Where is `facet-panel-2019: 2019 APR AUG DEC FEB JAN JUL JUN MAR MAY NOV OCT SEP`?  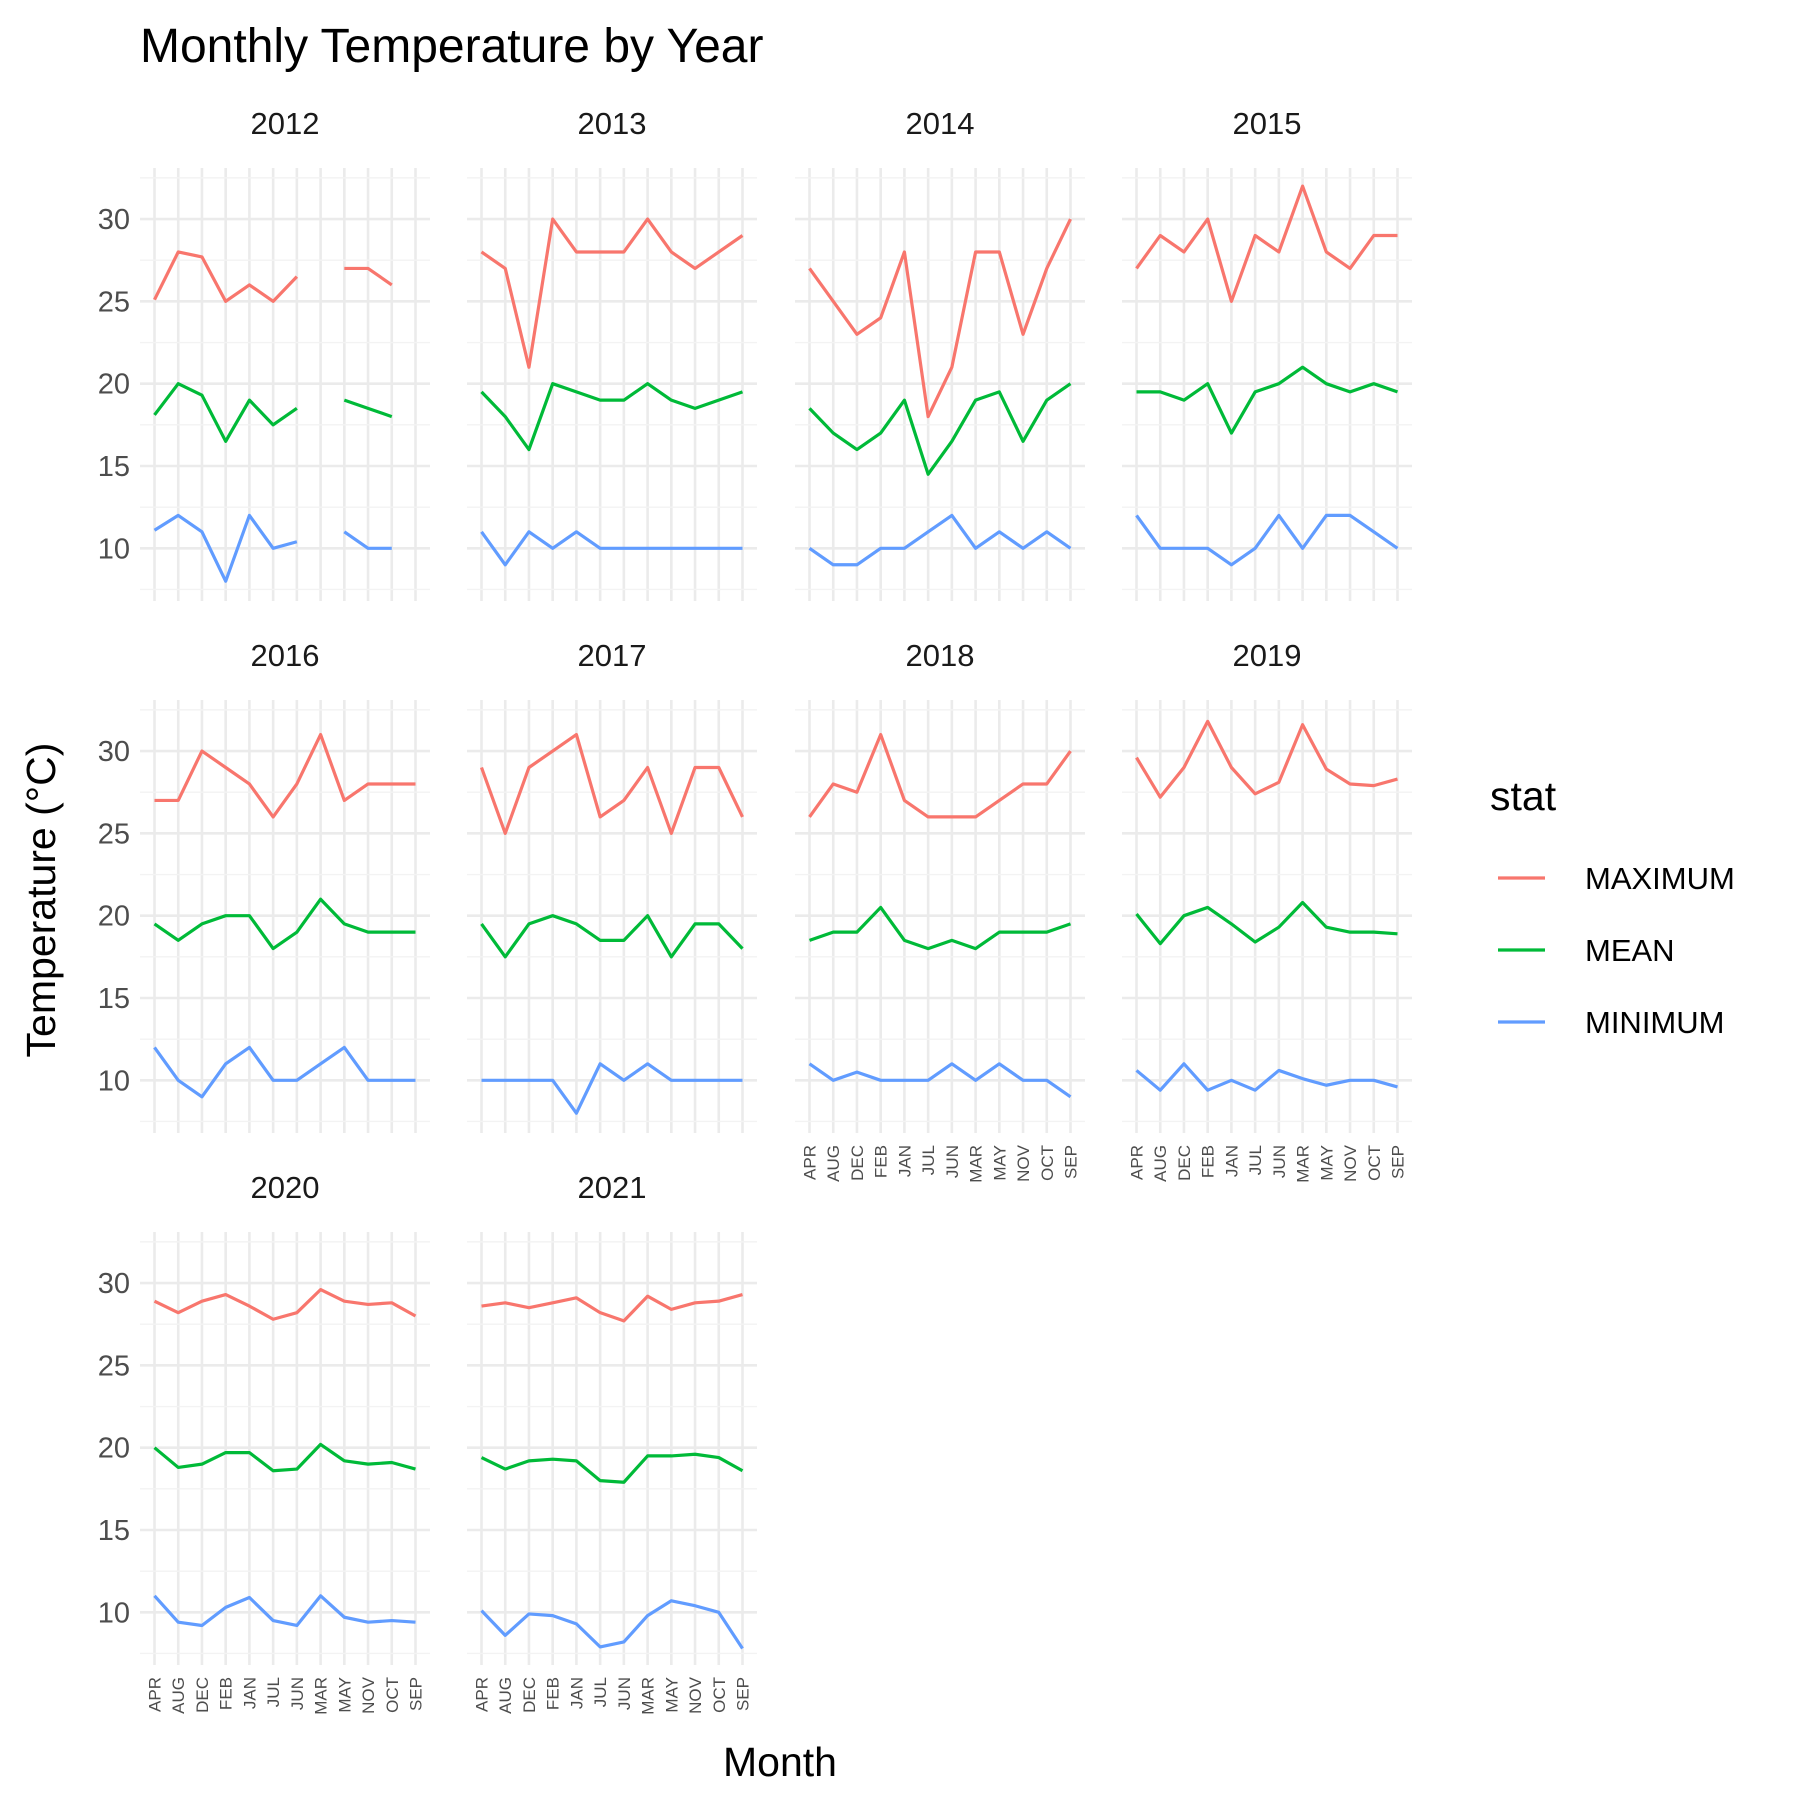
facet-panel-2019: 2019 APR AUG DEC FEB JAN JUL JUN MAR MAY NOV OCT SEP is located at coordinates (1267, 910).